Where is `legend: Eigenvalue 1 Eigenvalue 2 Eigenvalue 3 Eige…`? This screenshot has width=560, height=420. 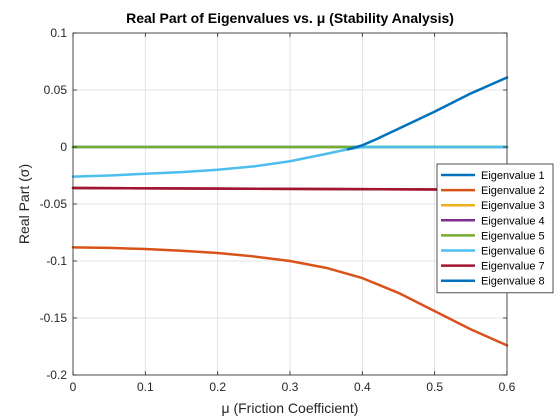
legend: Eigenvalue 1 Eigenvalue 2 Eigenvalue 3 Eige… is located at coordinates (495, 228).